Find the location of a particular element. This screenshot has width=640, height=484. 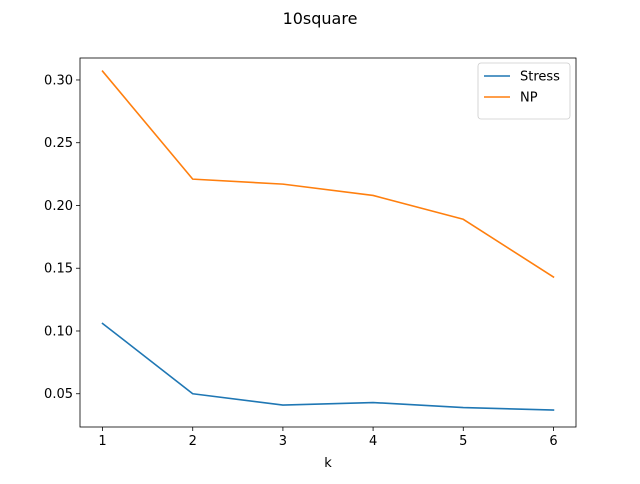

y-tick-label: 0.30 is located at coordinates (58, 80).